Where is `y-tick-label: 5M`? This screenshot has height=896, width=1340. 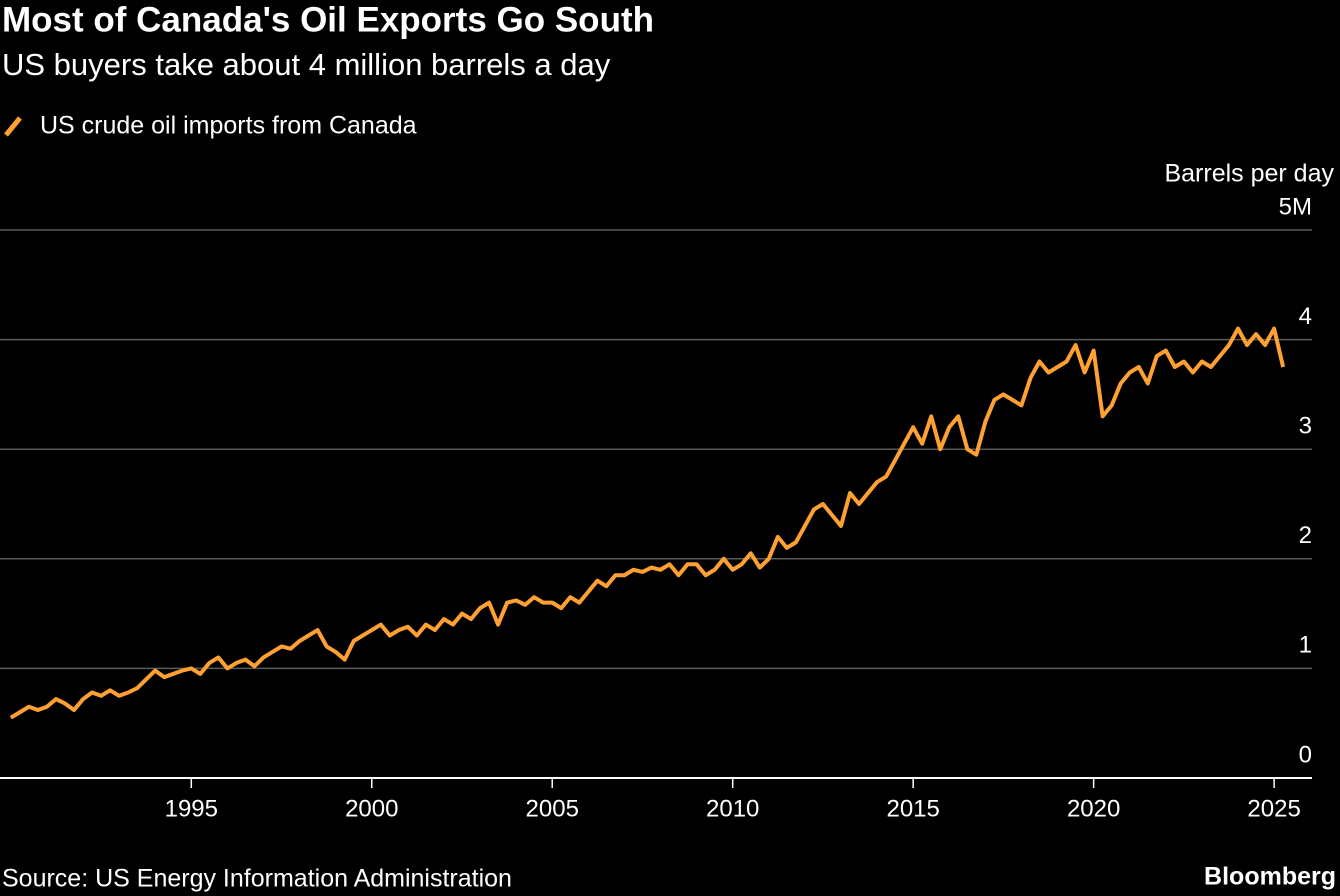 y-tick-label: 5M is located at coordinates (1295, 206).